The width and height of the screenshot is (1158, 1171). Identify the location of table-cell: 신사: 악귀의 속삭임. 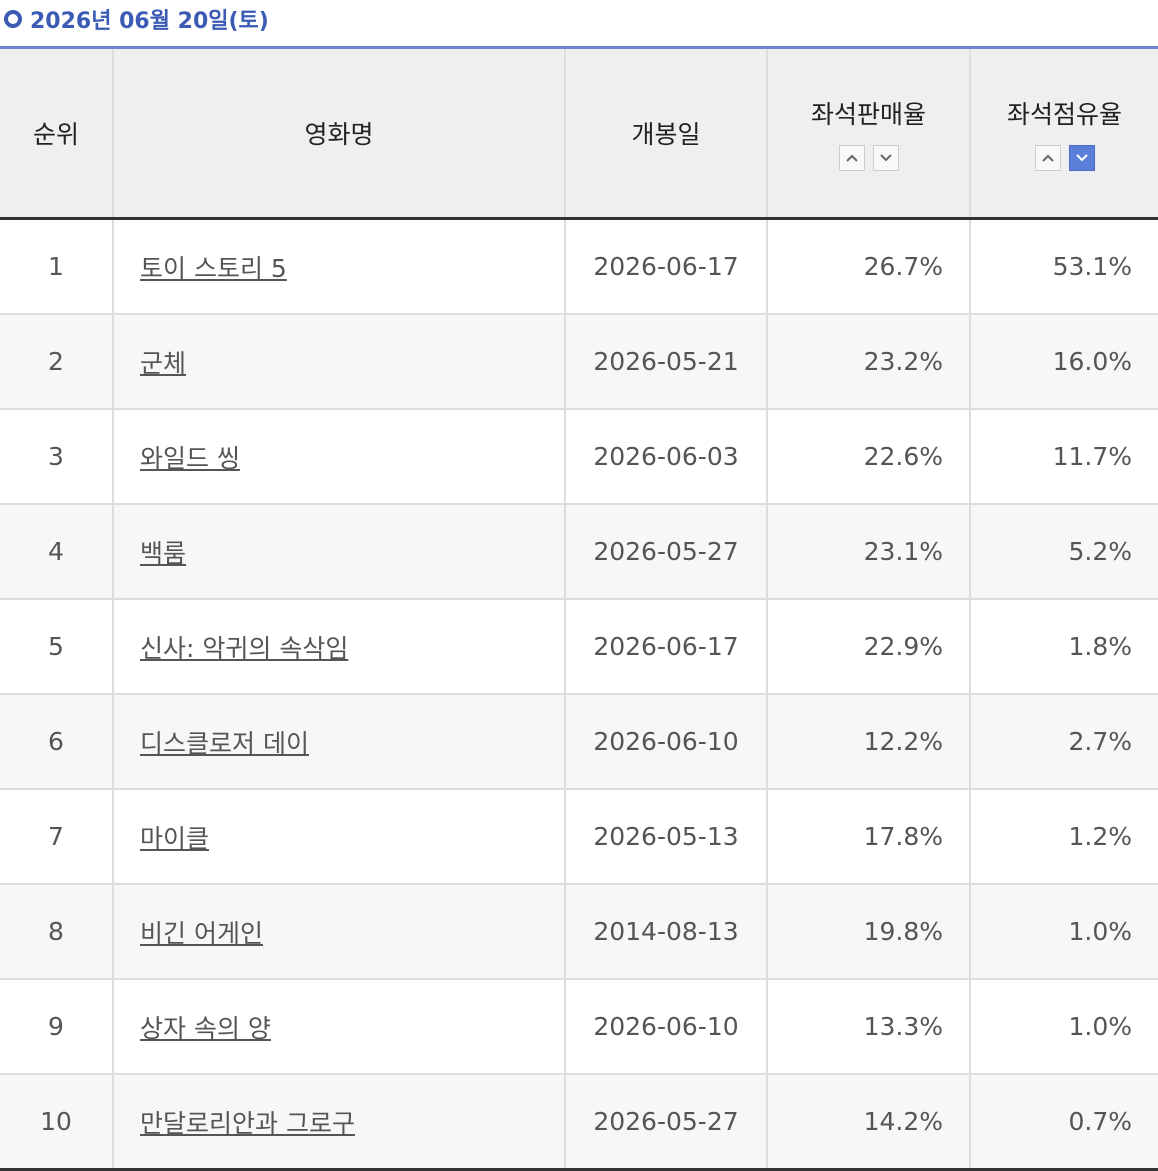
(340, 646).